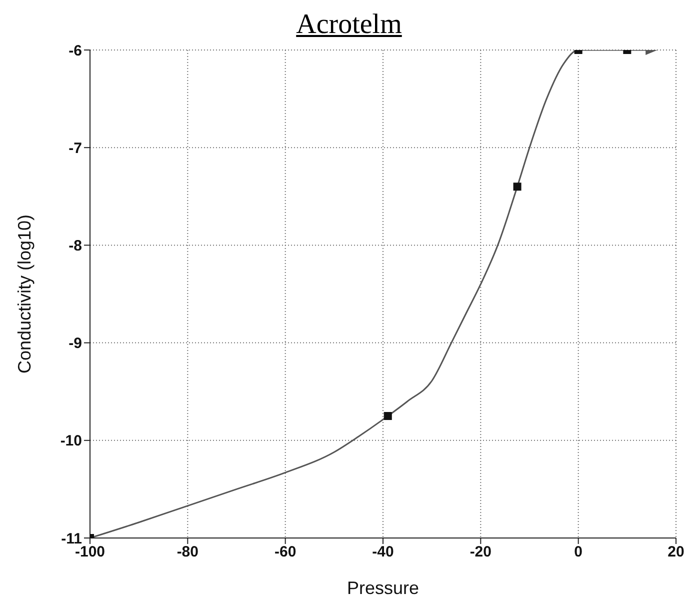 The width and height of the screenshot is (698, 616). What do you see at coordinates (481, 552) in the screenshot?
I see `x-tick-label: -20` at bounding box center [481, 552].